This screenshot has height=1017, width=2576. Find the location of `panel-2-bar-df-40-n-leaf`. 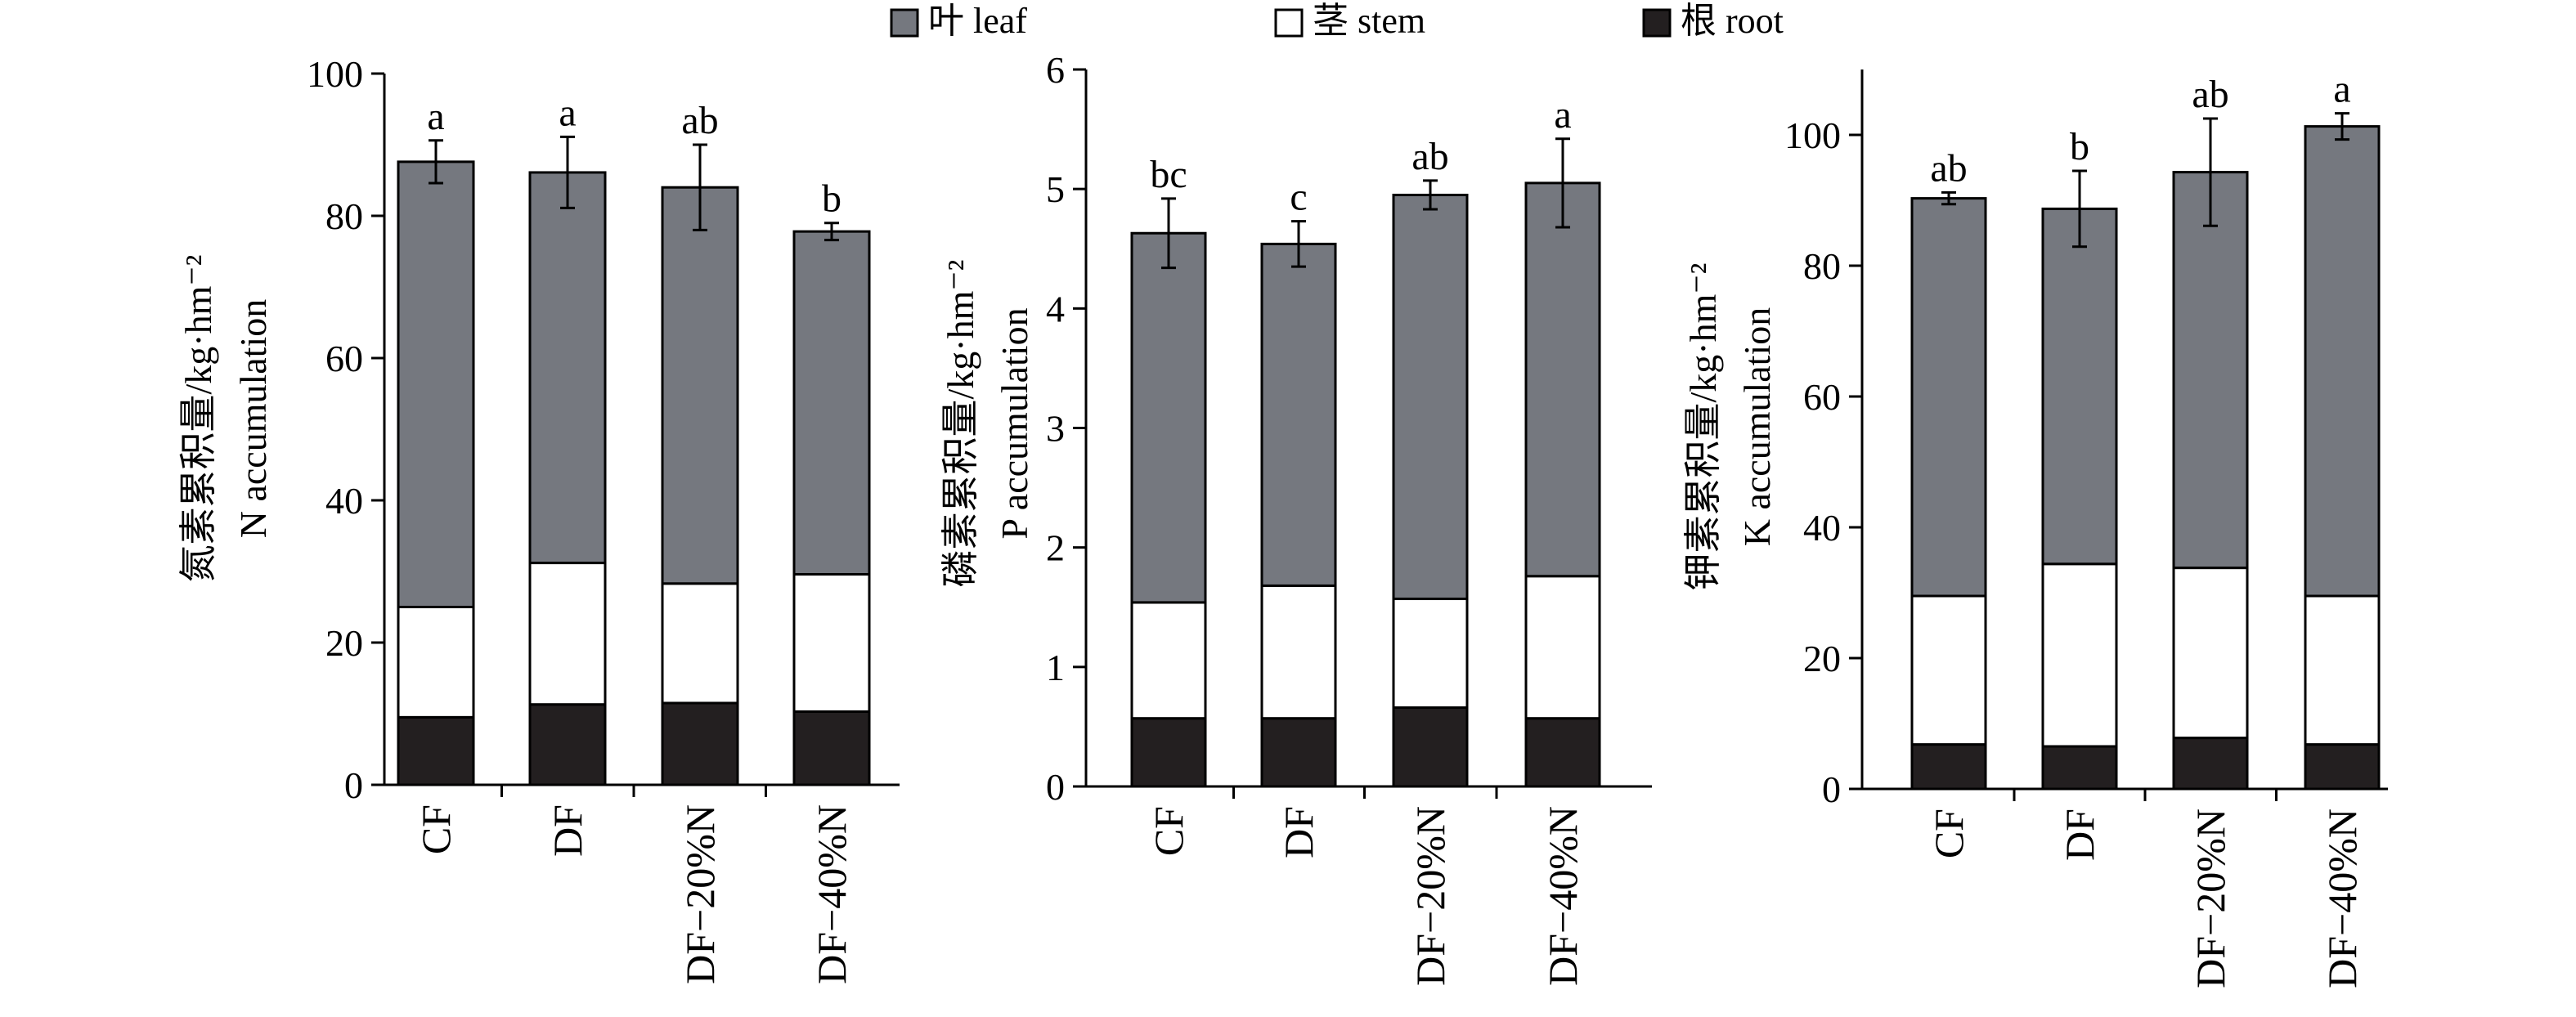

panel-2-bar-df-40-n-leaf is located at coordinates (1563, 379).